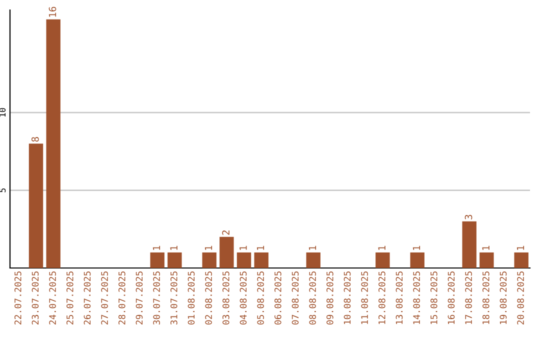  What do you see at coordinates (174, 298) in the screenshot?
I see `x-tick-label: 31.07.2025` at bounding box center [174, 298].